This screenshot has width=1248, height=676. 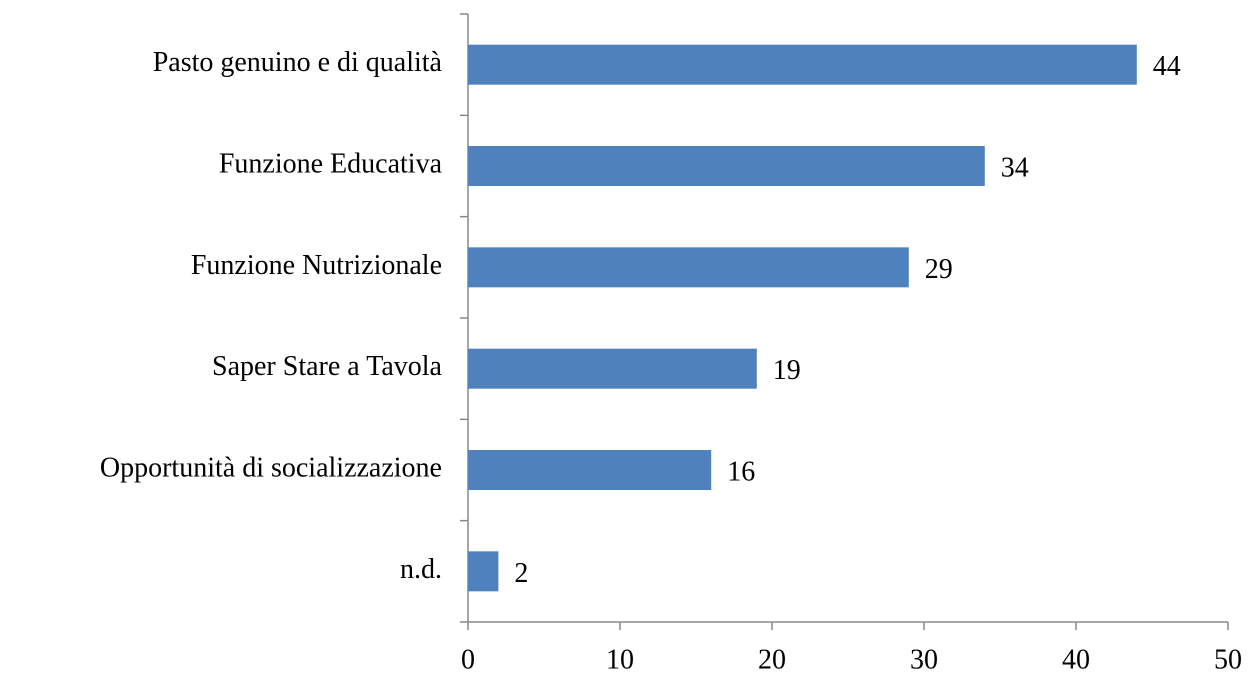 I want to click on x-tick-label: 30, so click(x=924, y=659).